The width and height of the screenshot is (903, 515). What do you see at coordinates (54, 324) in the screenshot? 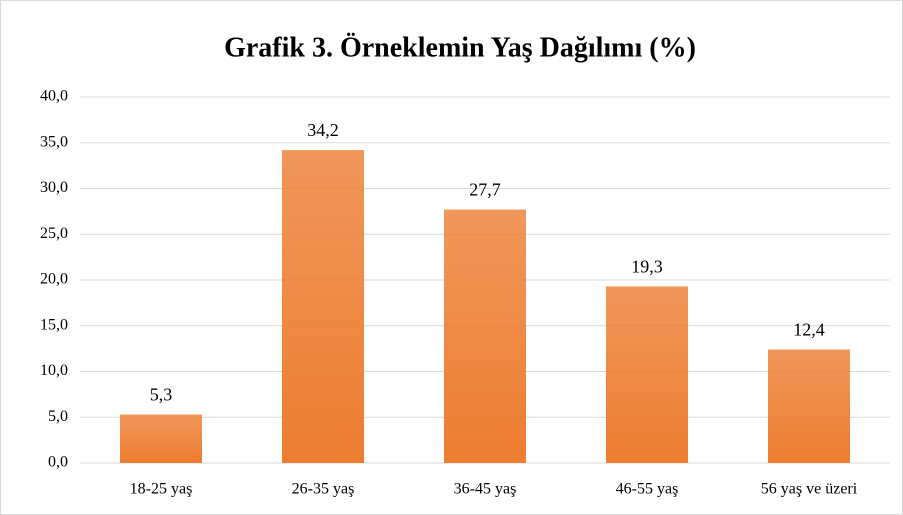
I see `y-tick-label: 15,0` at bounding box center [54, 324].